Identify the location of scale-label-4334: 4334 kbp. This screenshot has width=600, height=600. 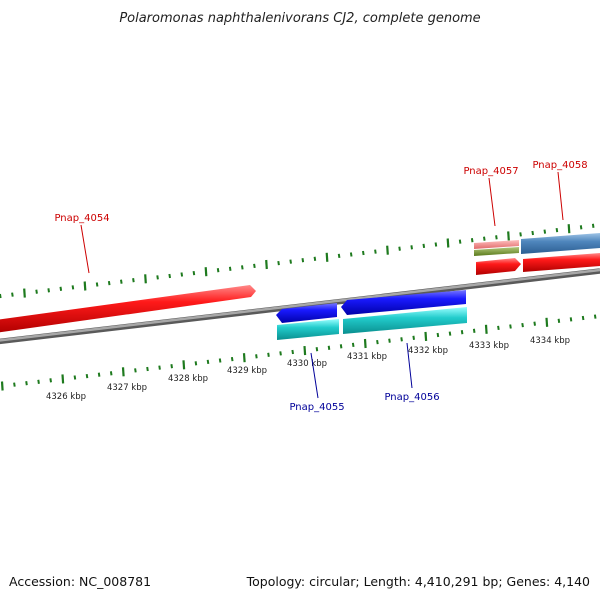
(550, 341).